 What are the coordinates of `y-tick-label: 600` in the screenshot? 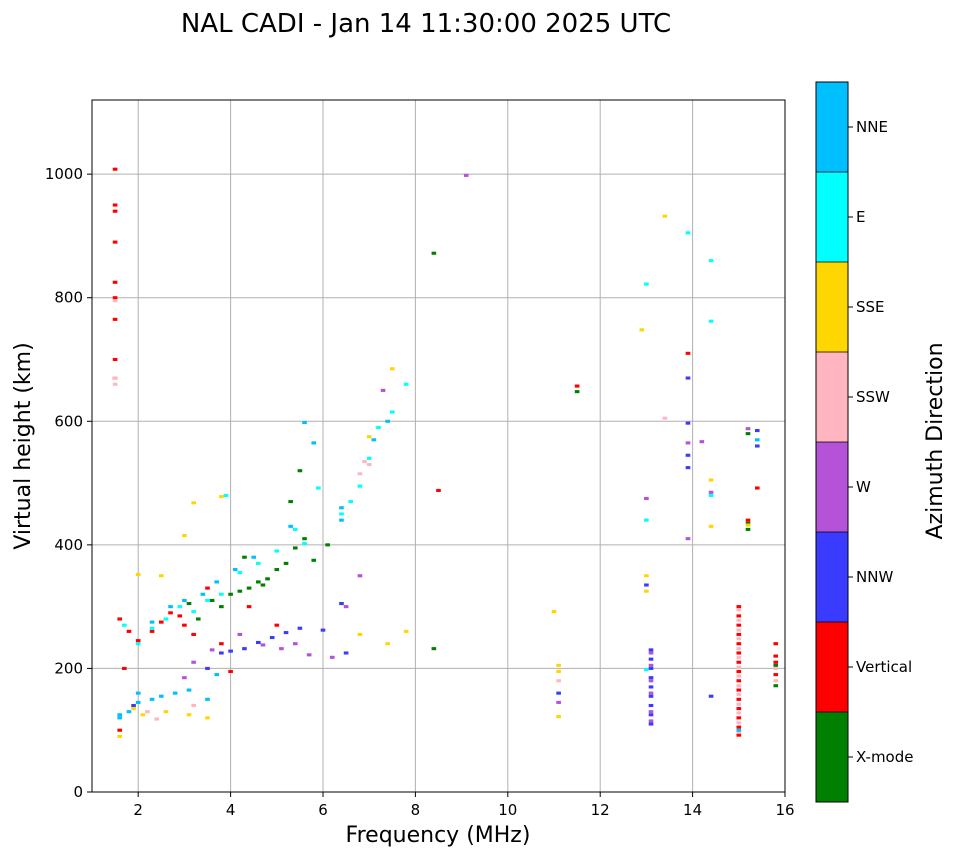 It's located at (68, 421).